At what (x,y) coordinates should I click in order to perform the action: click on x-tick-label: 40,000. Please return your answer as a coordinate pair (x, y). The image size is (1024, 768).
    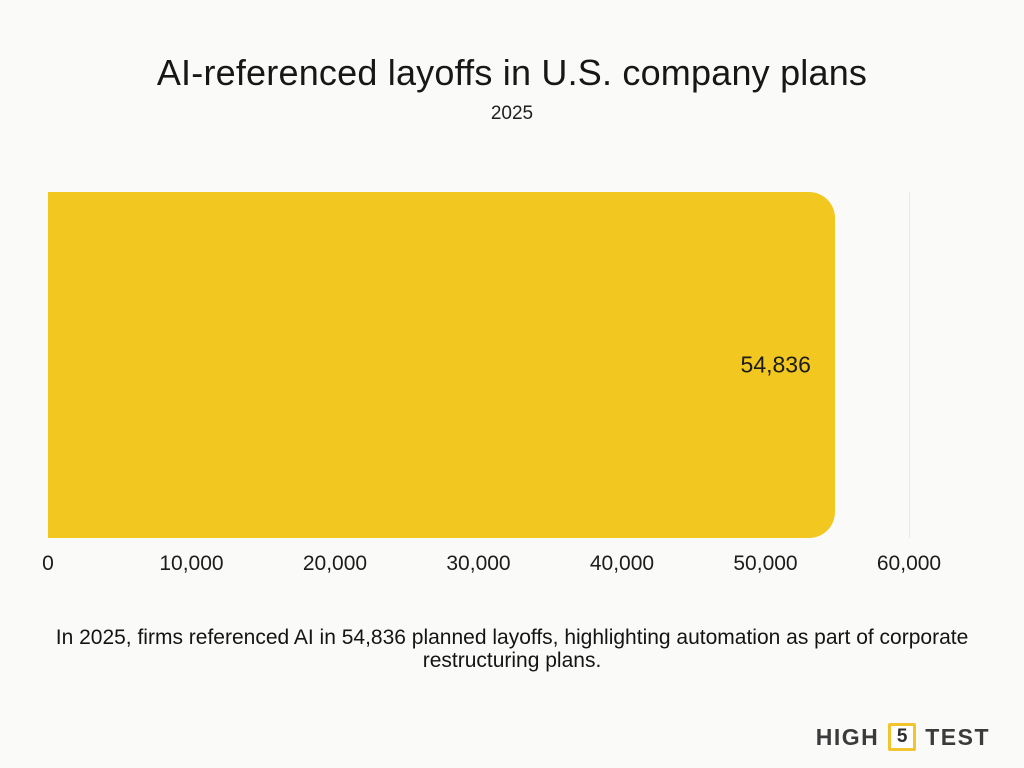
    Looking at the image, I should click on (622, 563).